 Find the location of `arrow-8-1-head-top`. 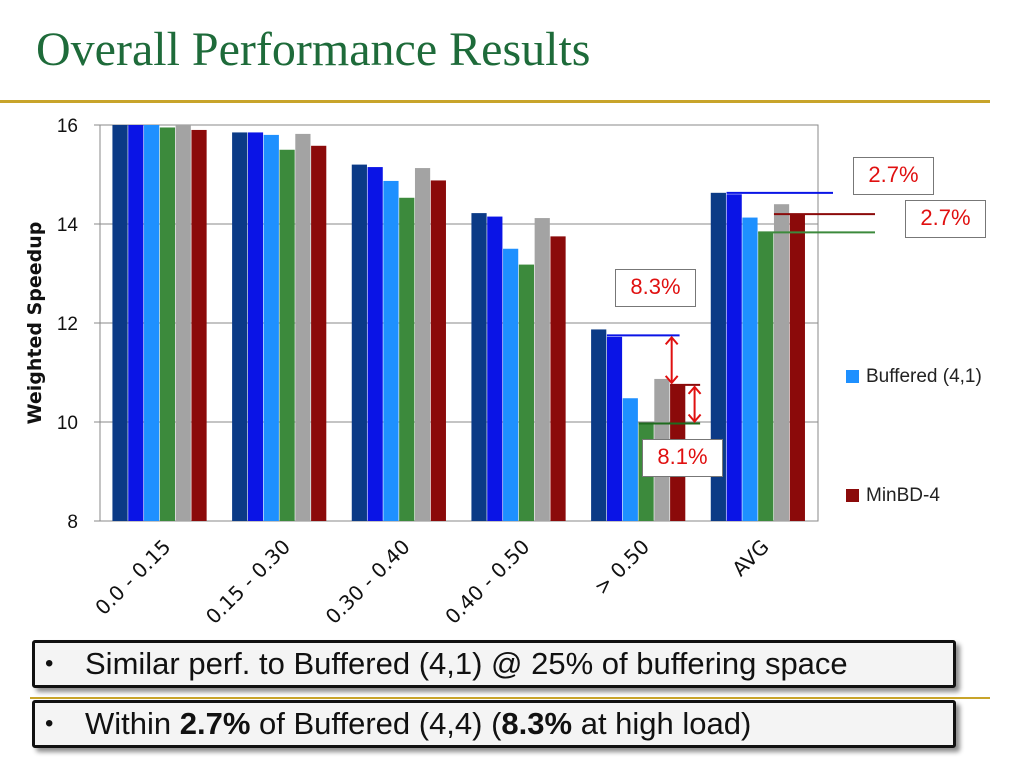

arrow-8-1-head-top is located at coordinates (694, 390).